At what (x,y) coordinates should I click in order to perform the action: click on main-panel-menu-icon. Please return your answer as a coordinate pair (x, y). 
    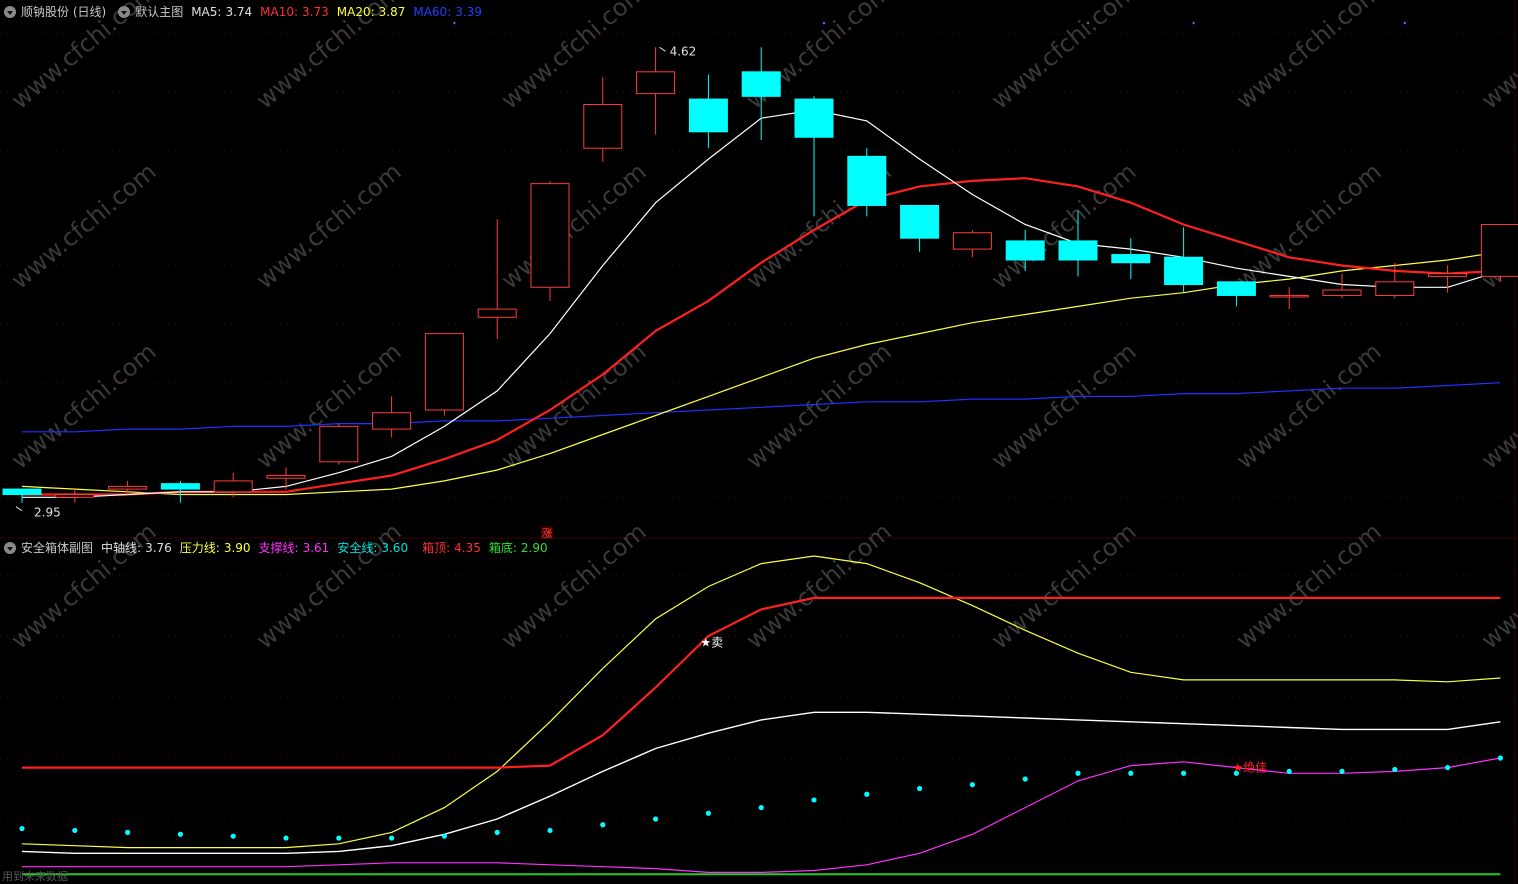
    Looking at the image, I should click on (10, 12).